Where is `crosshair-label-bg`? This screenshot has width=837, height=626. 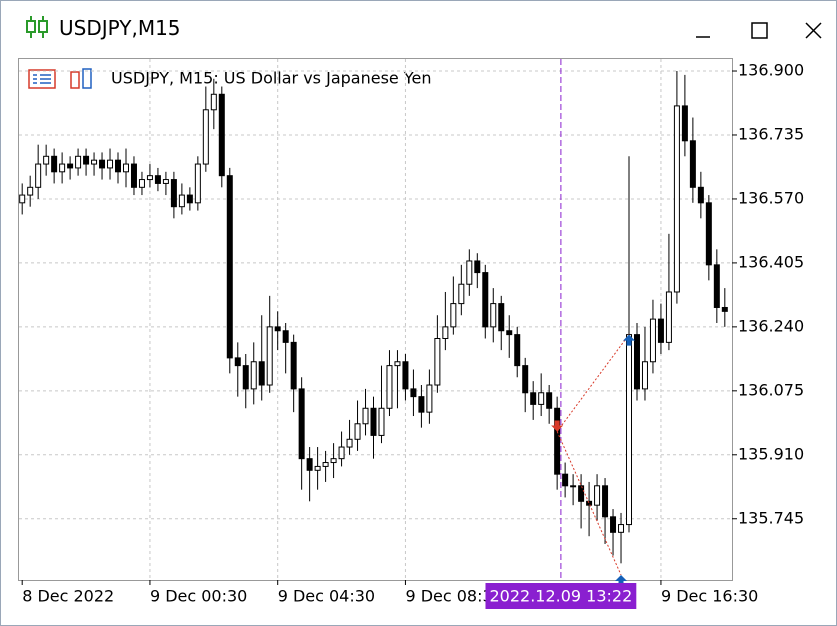
crosshair-label-bg is located at coordinates (561, 596).